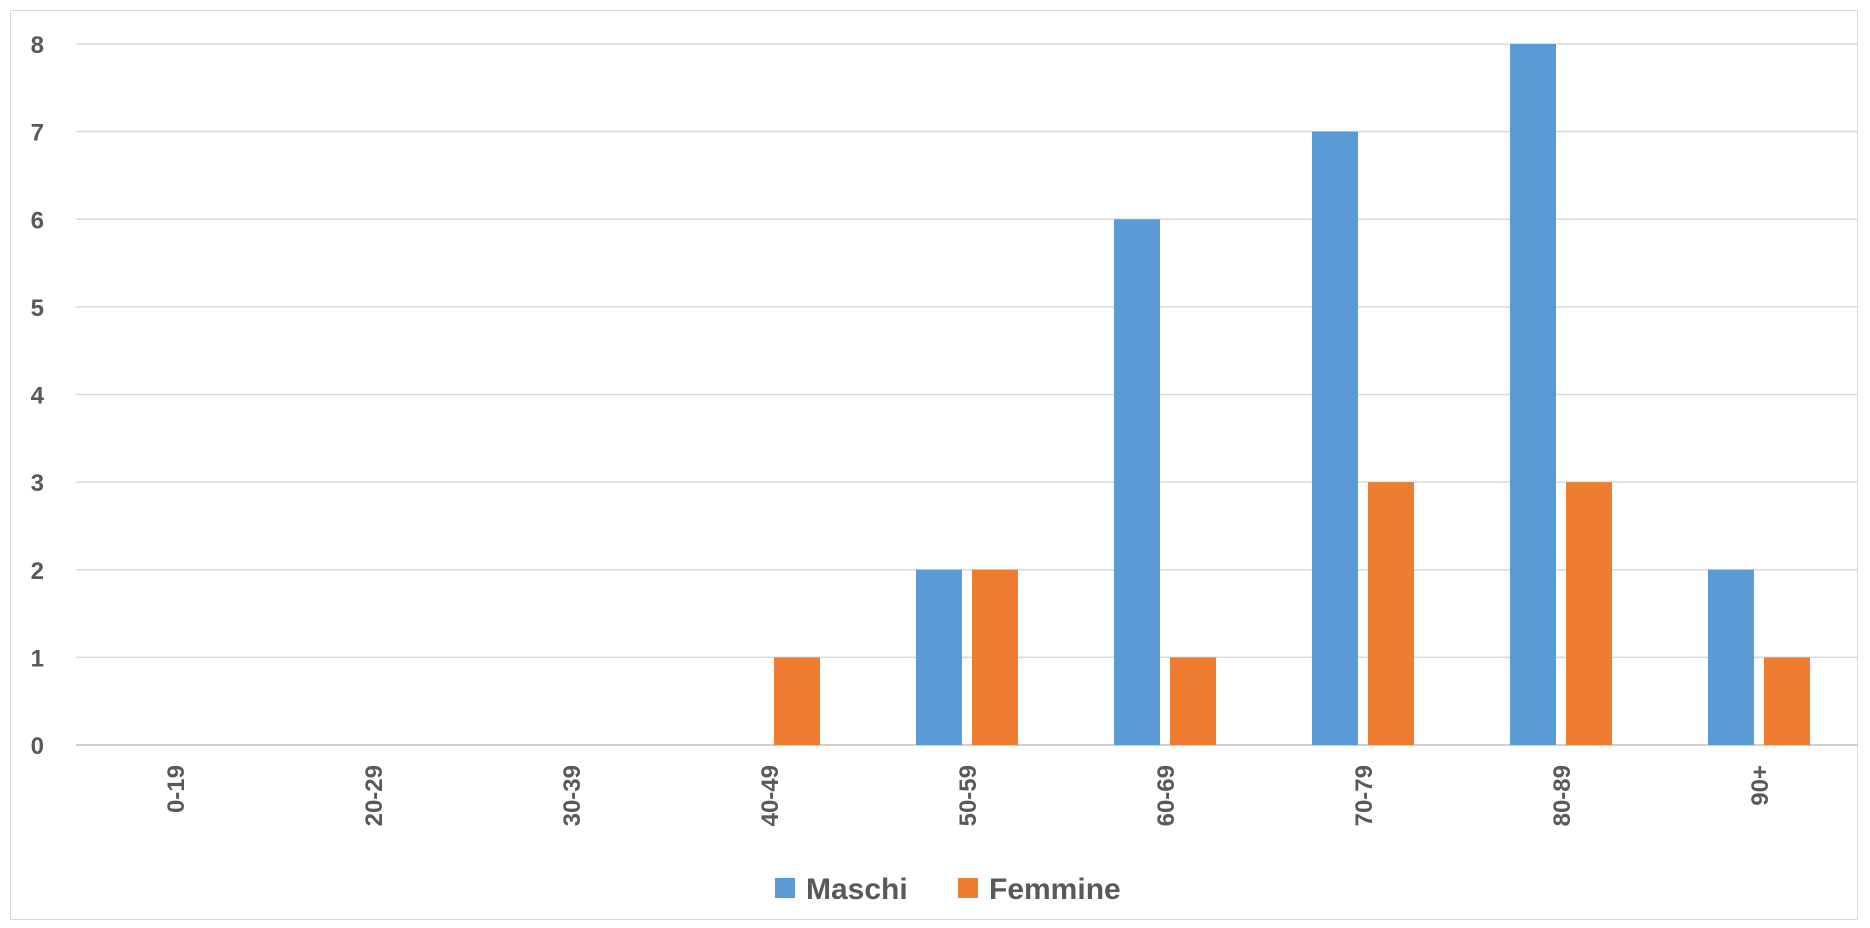 This screenshot has height=928, width=1870. I want to click on y-tick-label: 0, so click(37, 746).